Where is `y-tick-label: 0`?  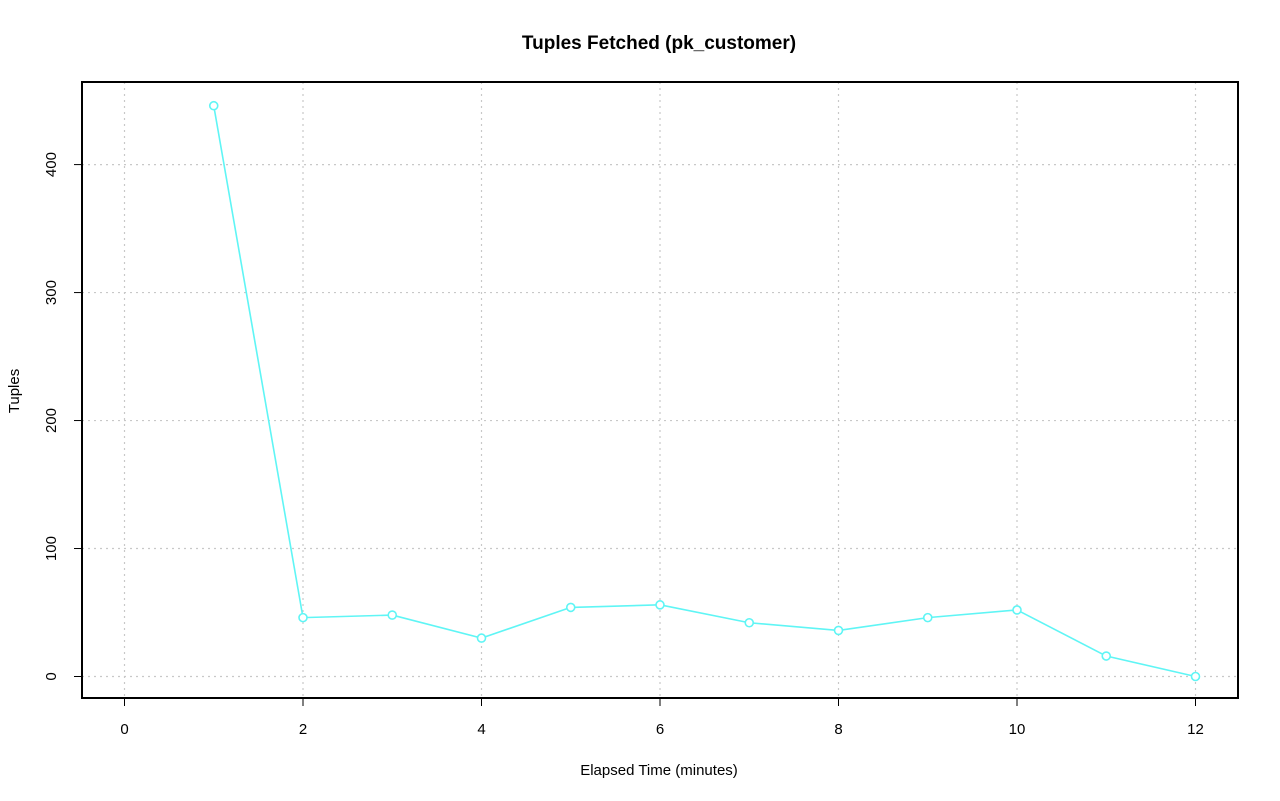 y-tick-label: 0 is located at coordinates (51, 676).